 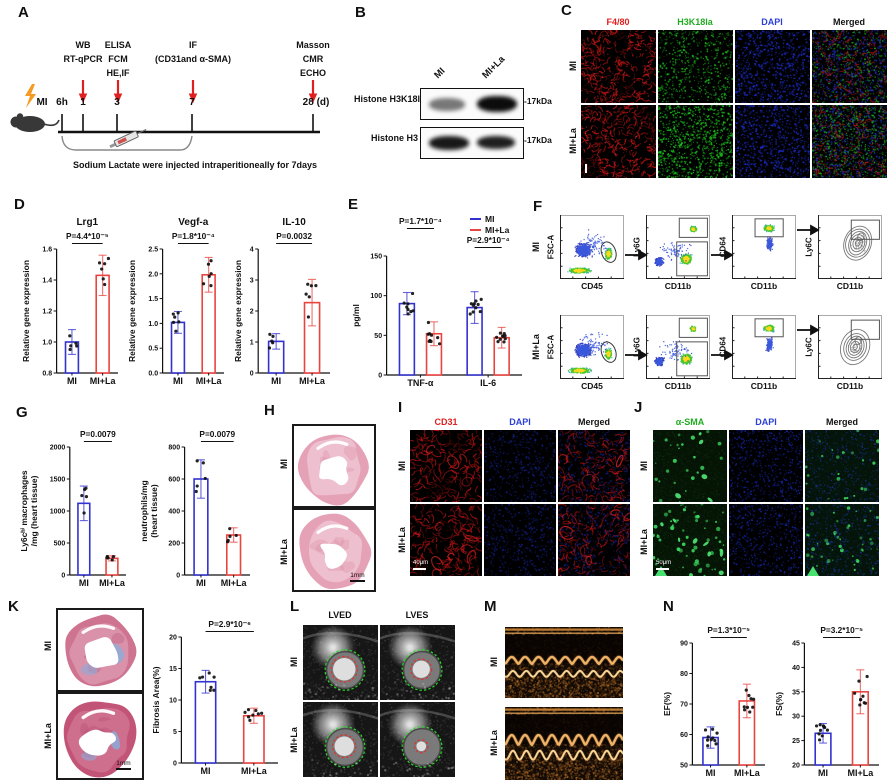 I want to click on svg-text: 200, so click(x=174, y=544).